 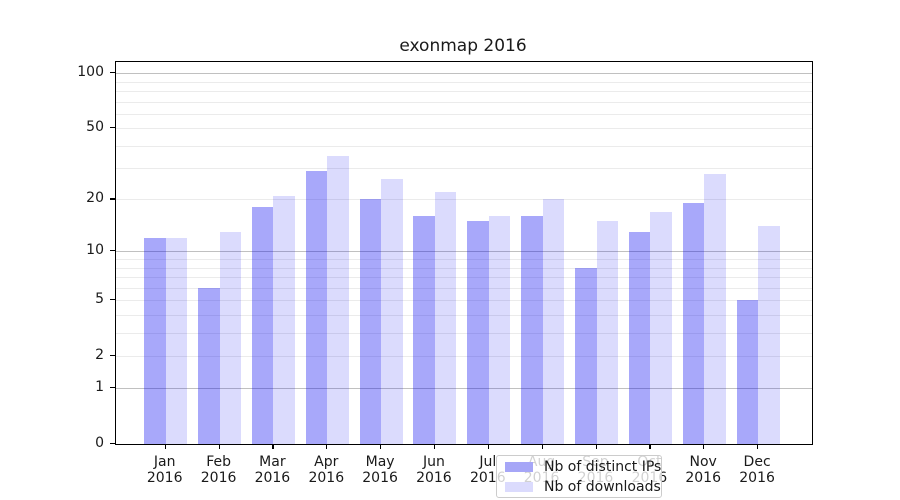 I want to click on bar-downloads-aug, so click(x=553, y=321).